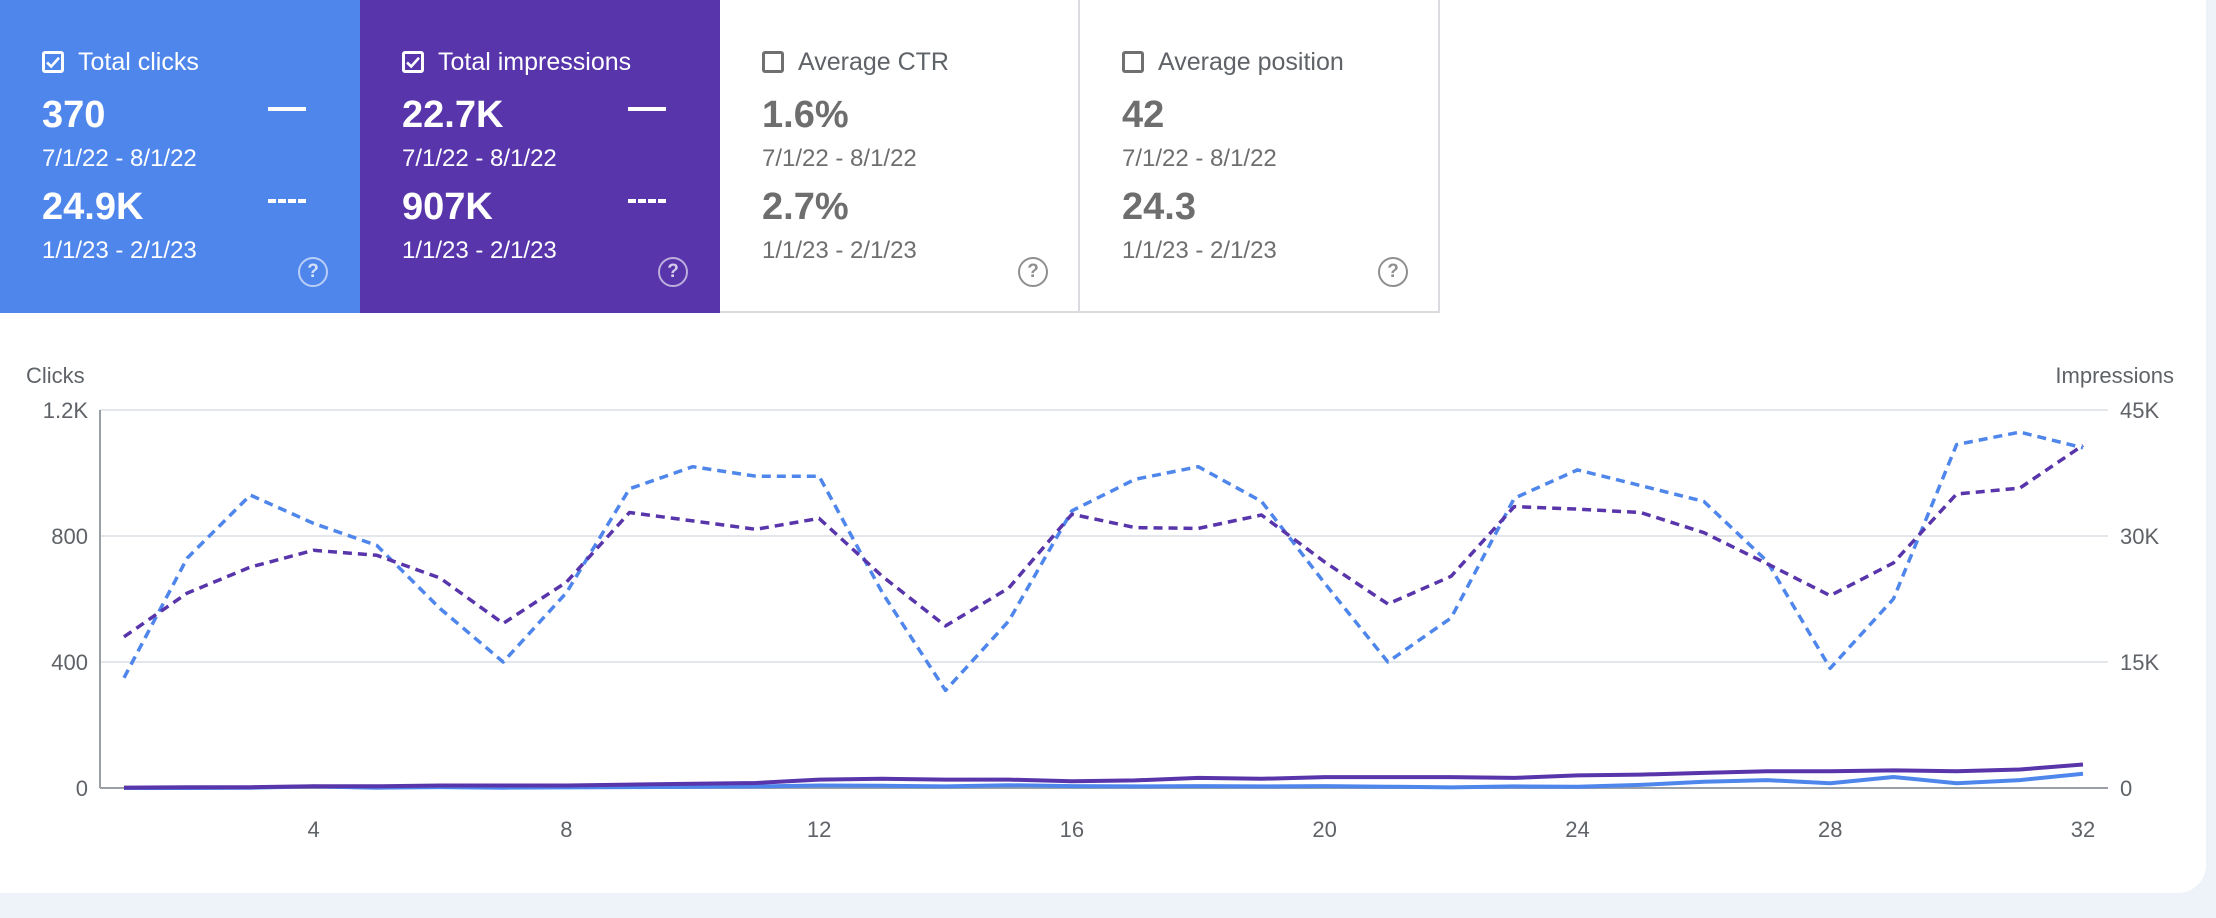  What do you see at coordinates (447, 207) in the screenshot?
I see `metric-value-compare: 907K` at bounding box center [447, 207].